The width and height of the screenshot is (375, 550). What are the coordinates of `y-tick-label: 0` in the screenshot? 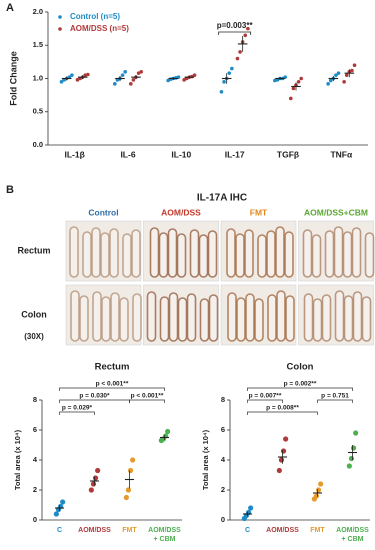 It's located at (35, 519).